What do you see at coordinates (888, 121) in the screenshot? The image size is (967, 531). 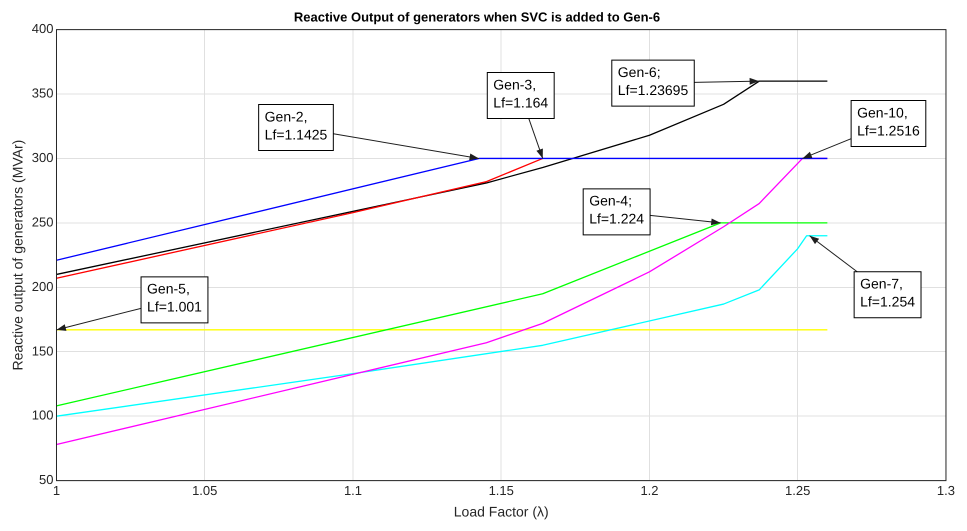 I see `annotation: Gen-10, Lf=1.2516` at bounding box center [888, 121].